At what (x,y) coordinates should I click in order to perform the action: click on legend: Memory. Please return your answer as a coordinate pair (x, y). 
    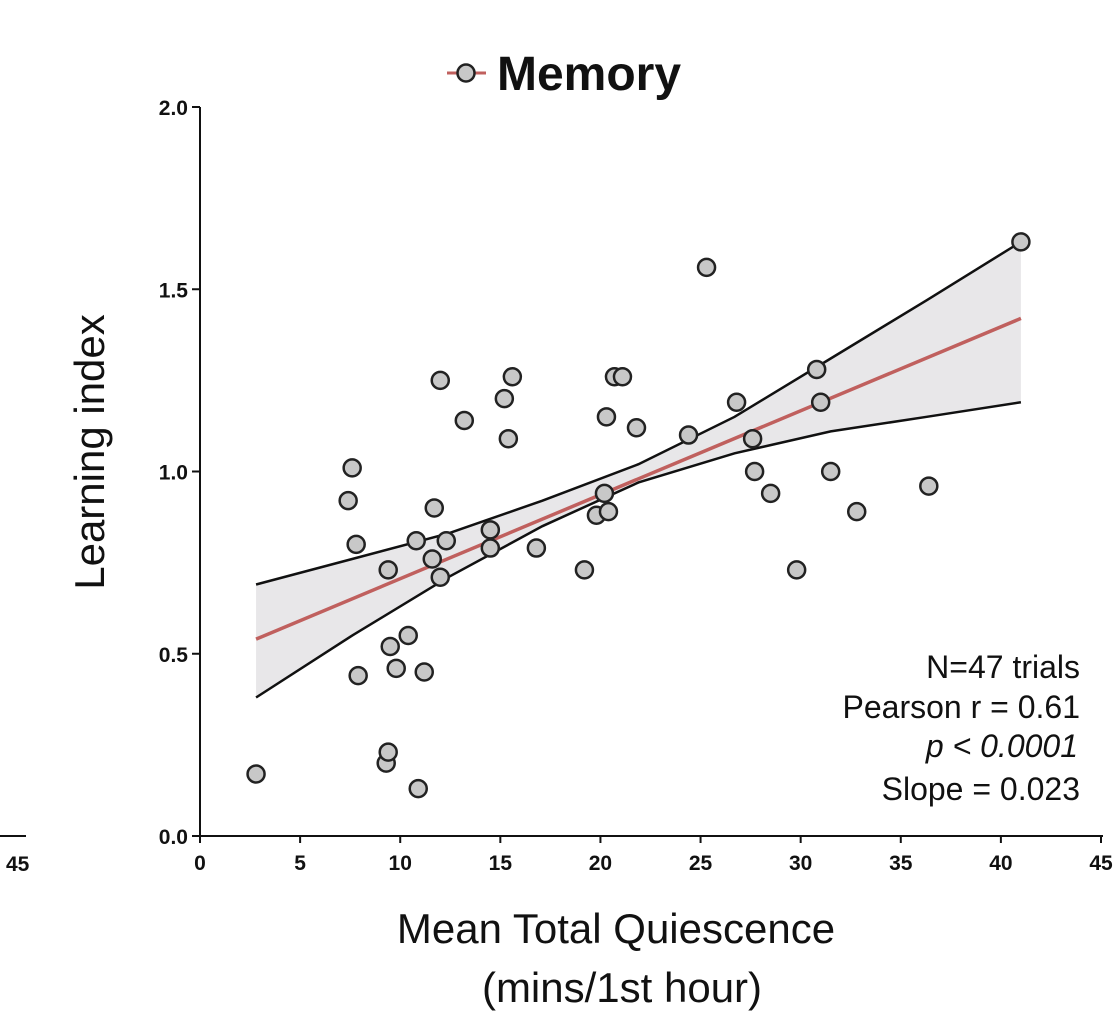
    Looking at the image, I should click on (564, 74).